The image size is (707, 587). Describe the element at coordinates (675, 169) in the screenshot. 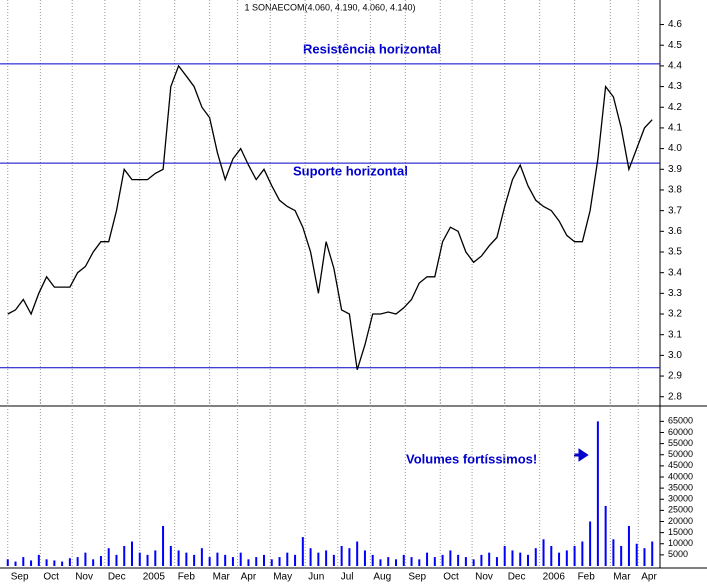

I see `y-tick-label: 3.9` at that location.